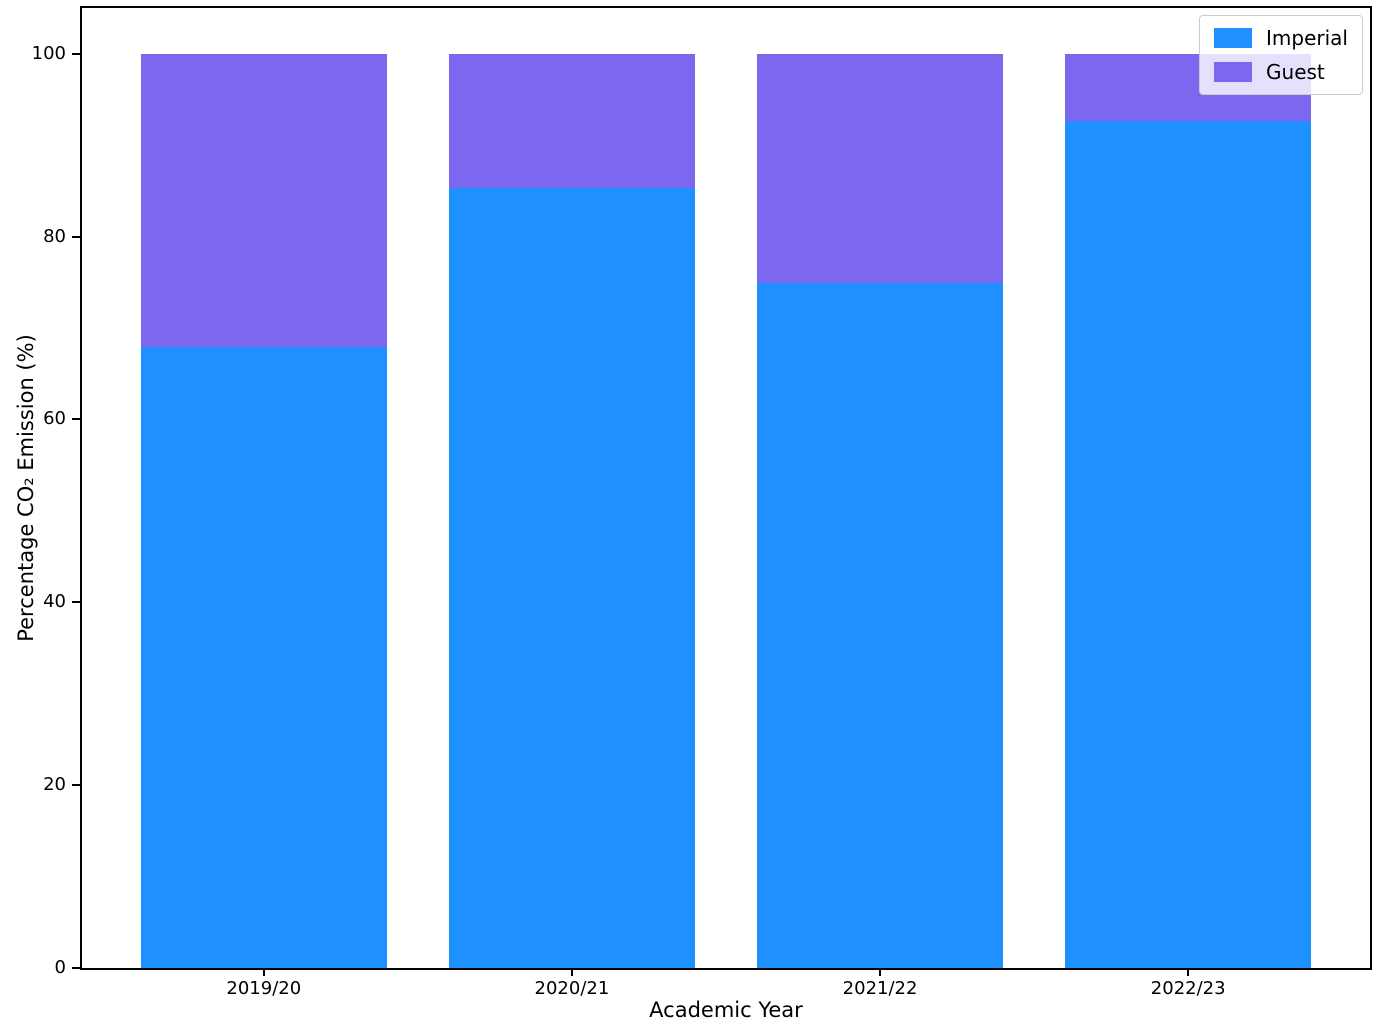 Image resolution: width=1379 pixels, height=1032 pixels. What do you see at coordinates (264, 988) in the screenshot?
I see `x-tick-label: 2019/20` at bounding box center [264, 988].